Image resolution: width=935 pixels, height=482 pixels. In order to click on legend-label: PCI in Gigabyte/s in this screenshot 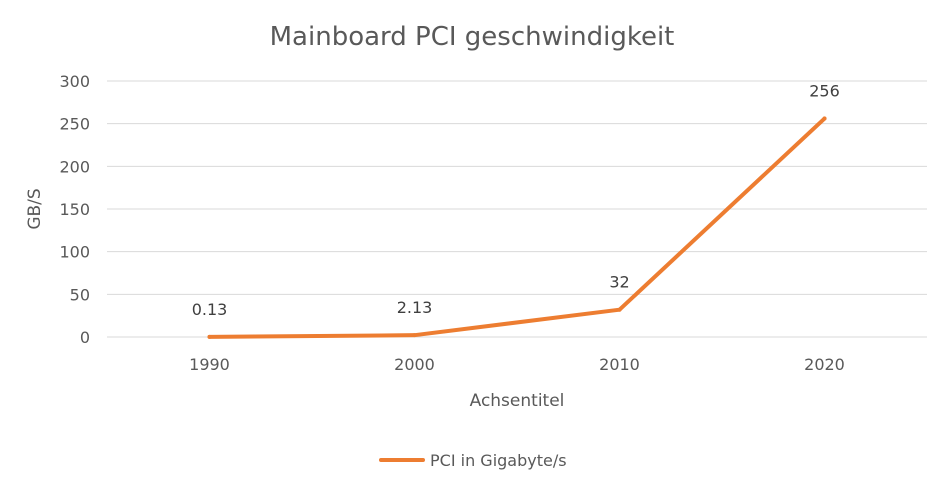, I will do `click(498, 460)`.